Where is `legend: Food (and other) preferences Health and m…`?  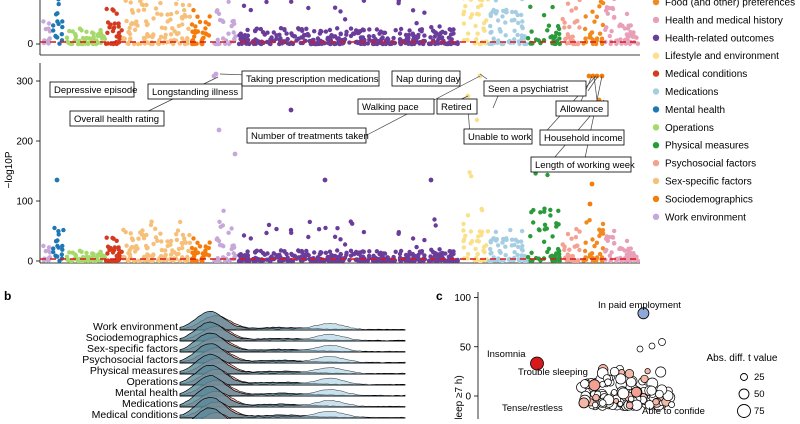
legend: Food (and other) preferences Health and m… is located at coordinates (723, 111).